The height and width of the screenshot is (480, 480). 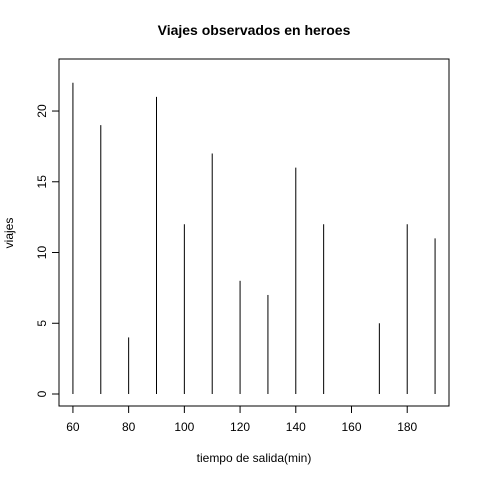 I want to click on y-tick-label-15: 15, so click(x=42, y=182).